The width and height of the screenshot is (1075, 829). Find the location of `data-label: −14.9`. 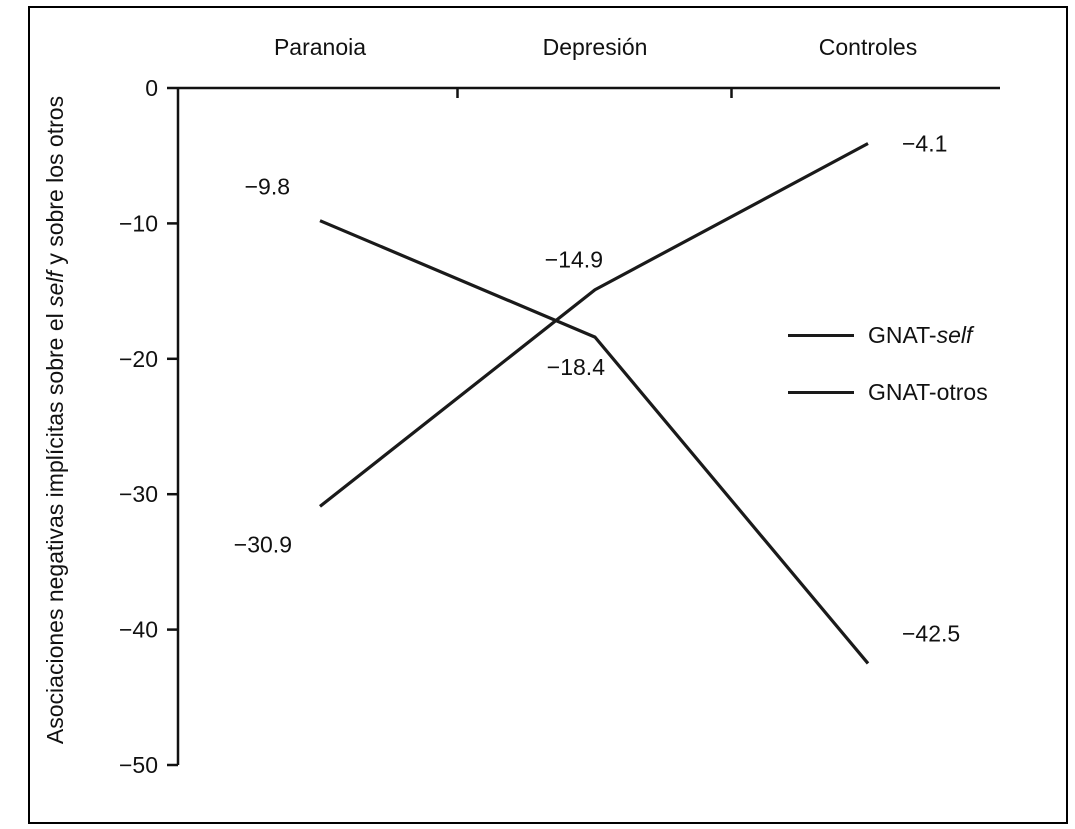

data-label: −14.9 is located at coordinates (574, 260).